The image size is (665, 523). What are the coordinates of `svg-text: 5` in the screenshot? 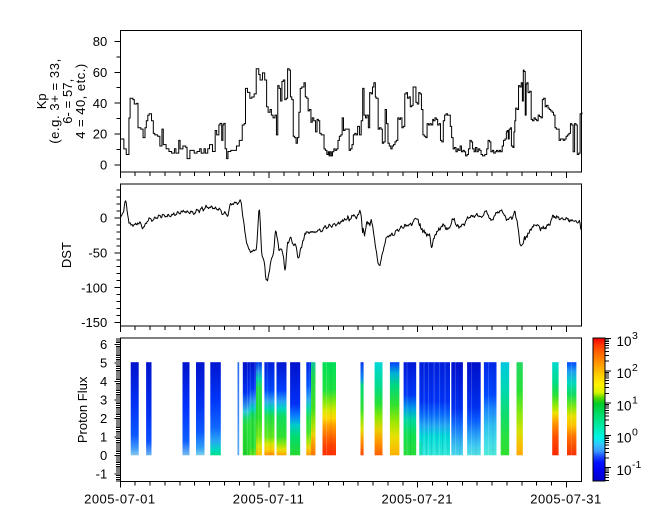 It's located at (103, 363).